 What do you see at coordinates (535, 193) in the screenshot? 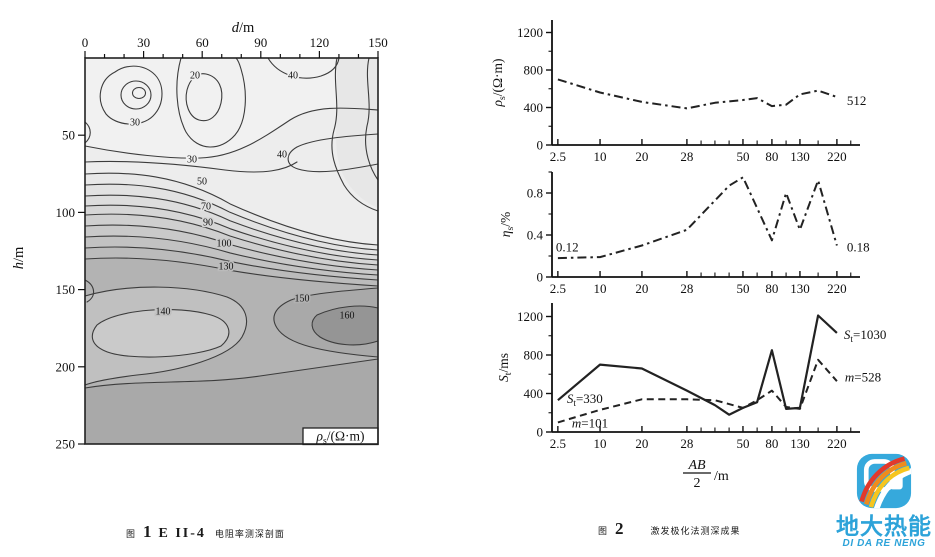
I see `y-tick-label: 0.8` at bounding box center [535, 193].